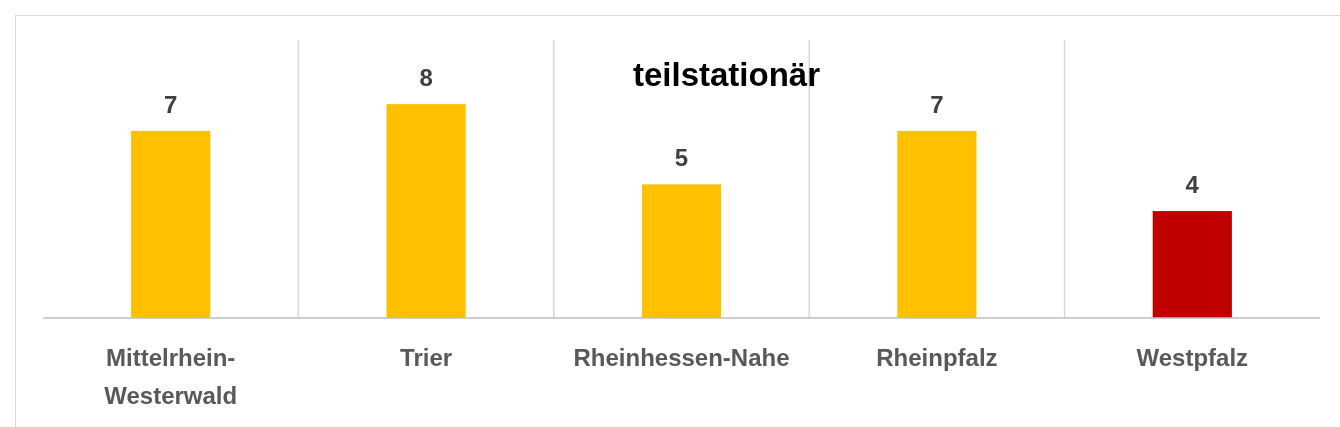 The image size is (1340, 427). What do you see at coordinates (1192, 185) in the screenshot?
I see `data-label: 4` at bounding box center [1192, 185].